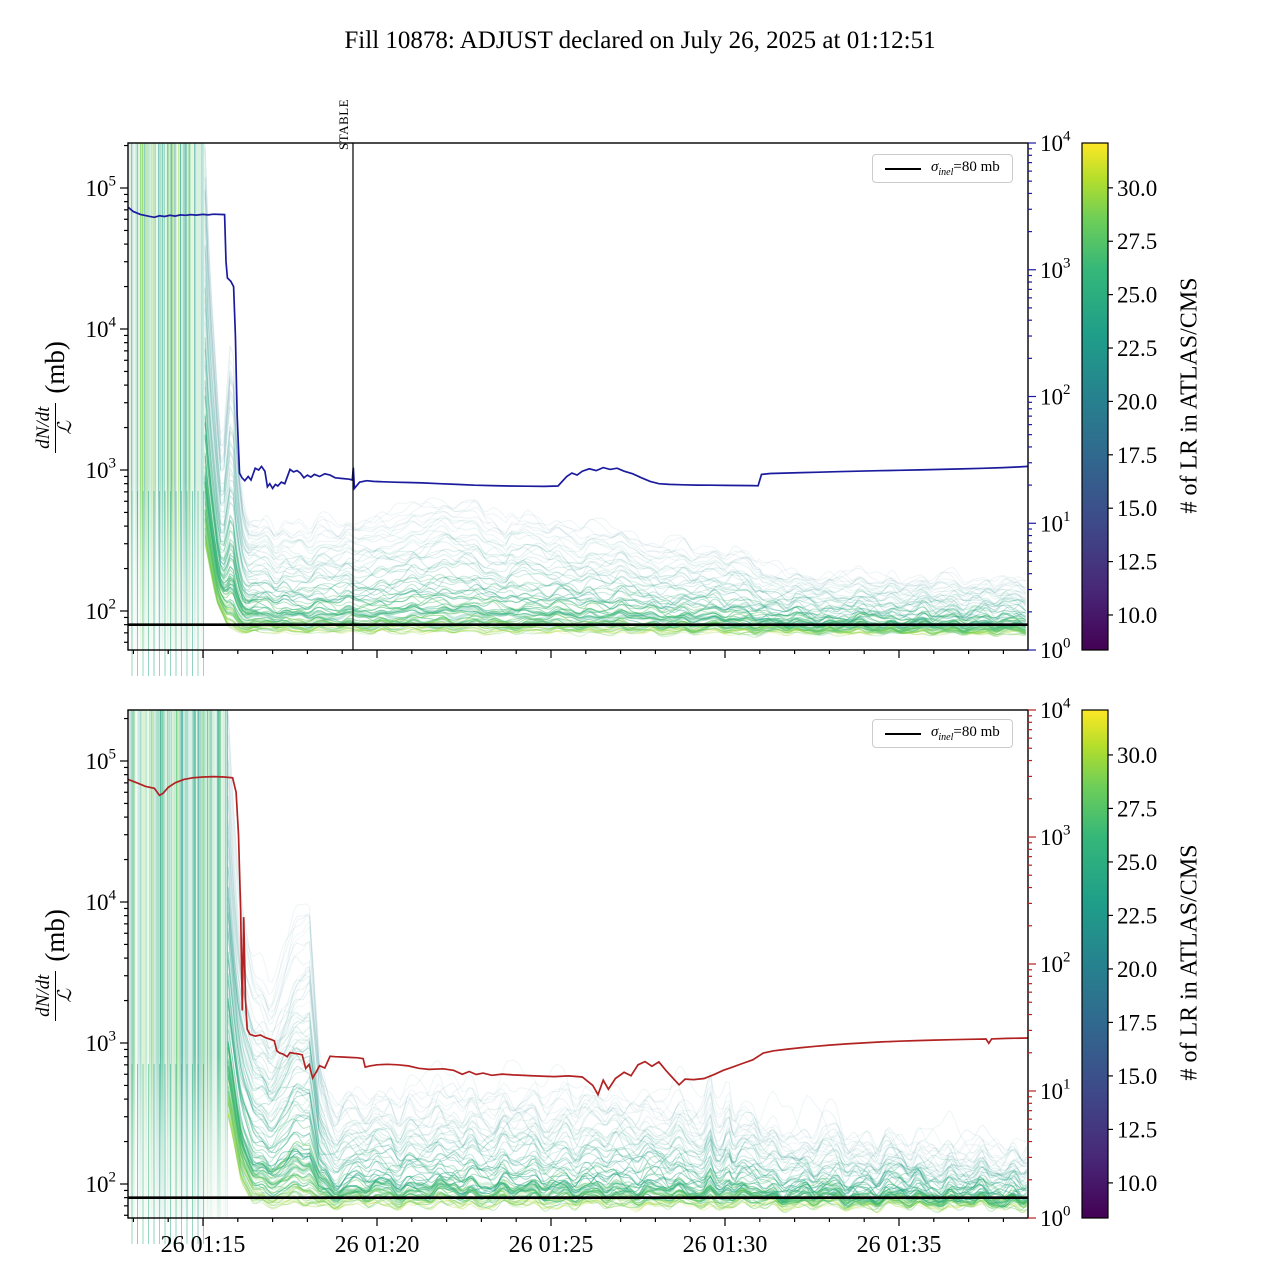 This screenshot has width=1280, height=1280. I want to click on legend-top: σinel=80 mb, so click(942, 168).